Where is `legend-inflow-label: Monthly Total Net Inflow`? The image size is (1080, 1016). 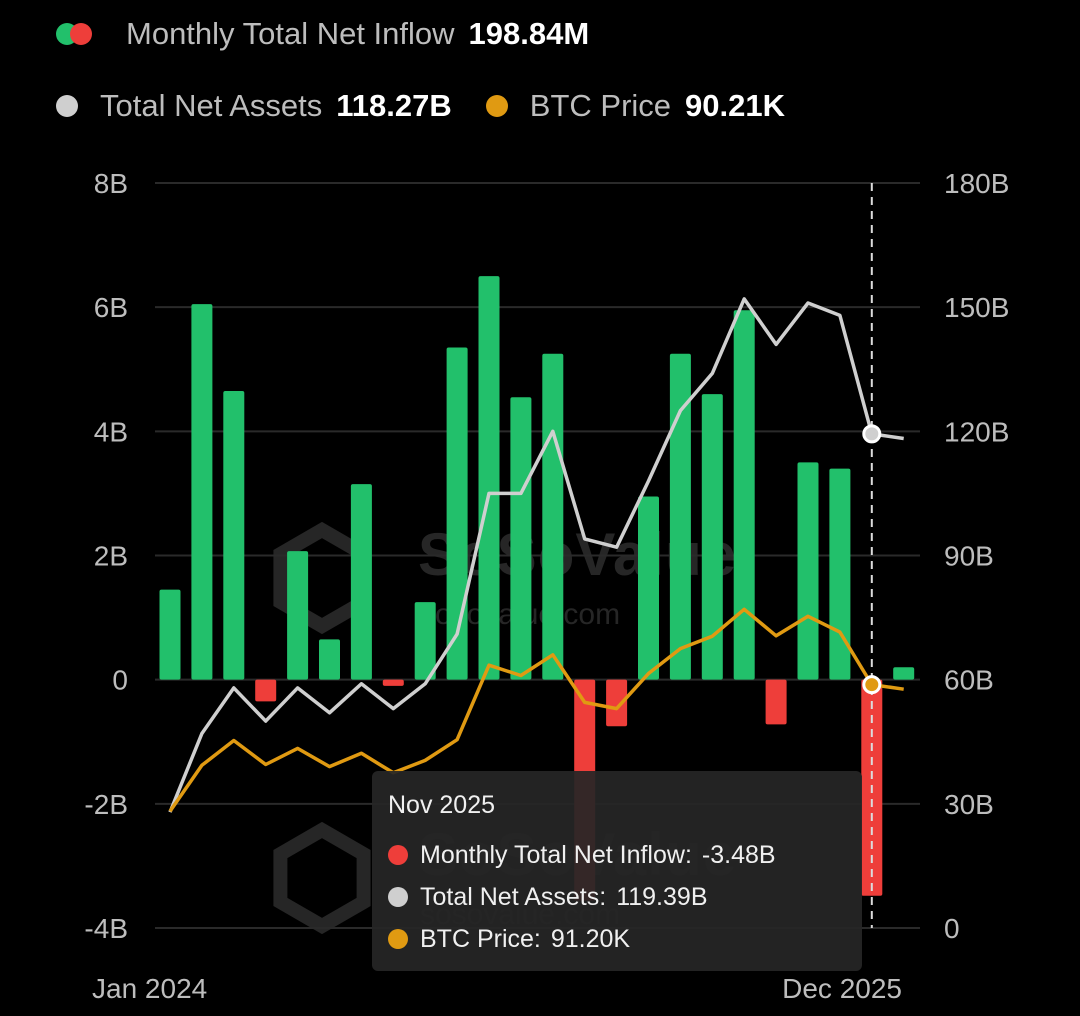
legend-inflow-label: Monthly Total Net Inflow is located at coordinates (290, 33).